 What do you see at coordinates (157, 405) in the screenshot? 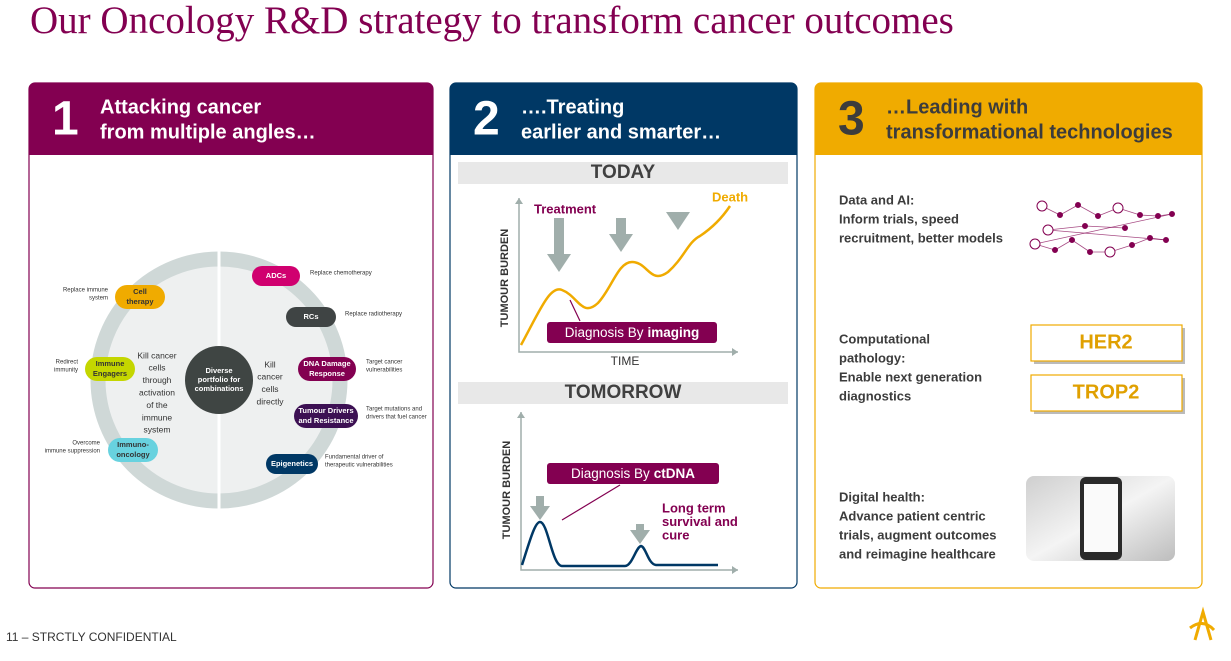
I see `wheel-label: of the` at bounding box center [157, 405].